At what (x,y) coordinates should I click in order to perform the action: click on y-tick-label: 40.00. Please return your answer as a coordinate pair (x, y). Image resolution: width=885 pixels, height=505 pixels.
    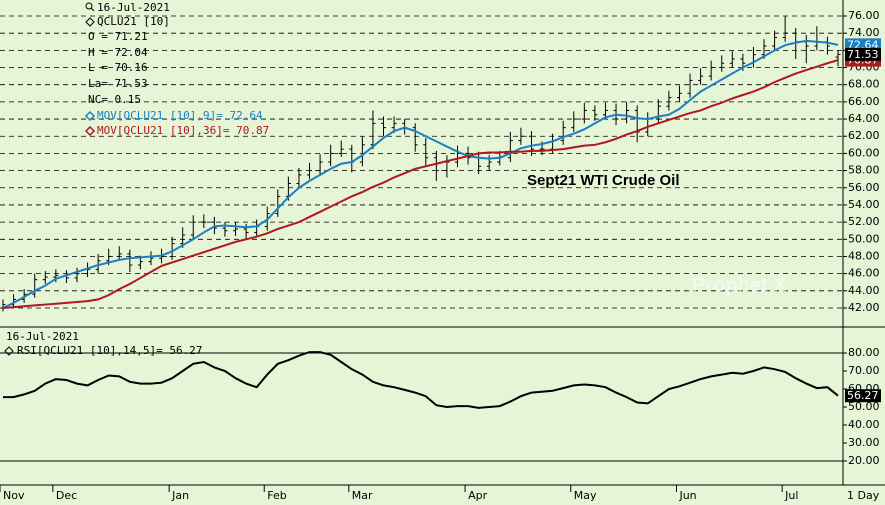
    Looking at the image, I should click on (864, 424).